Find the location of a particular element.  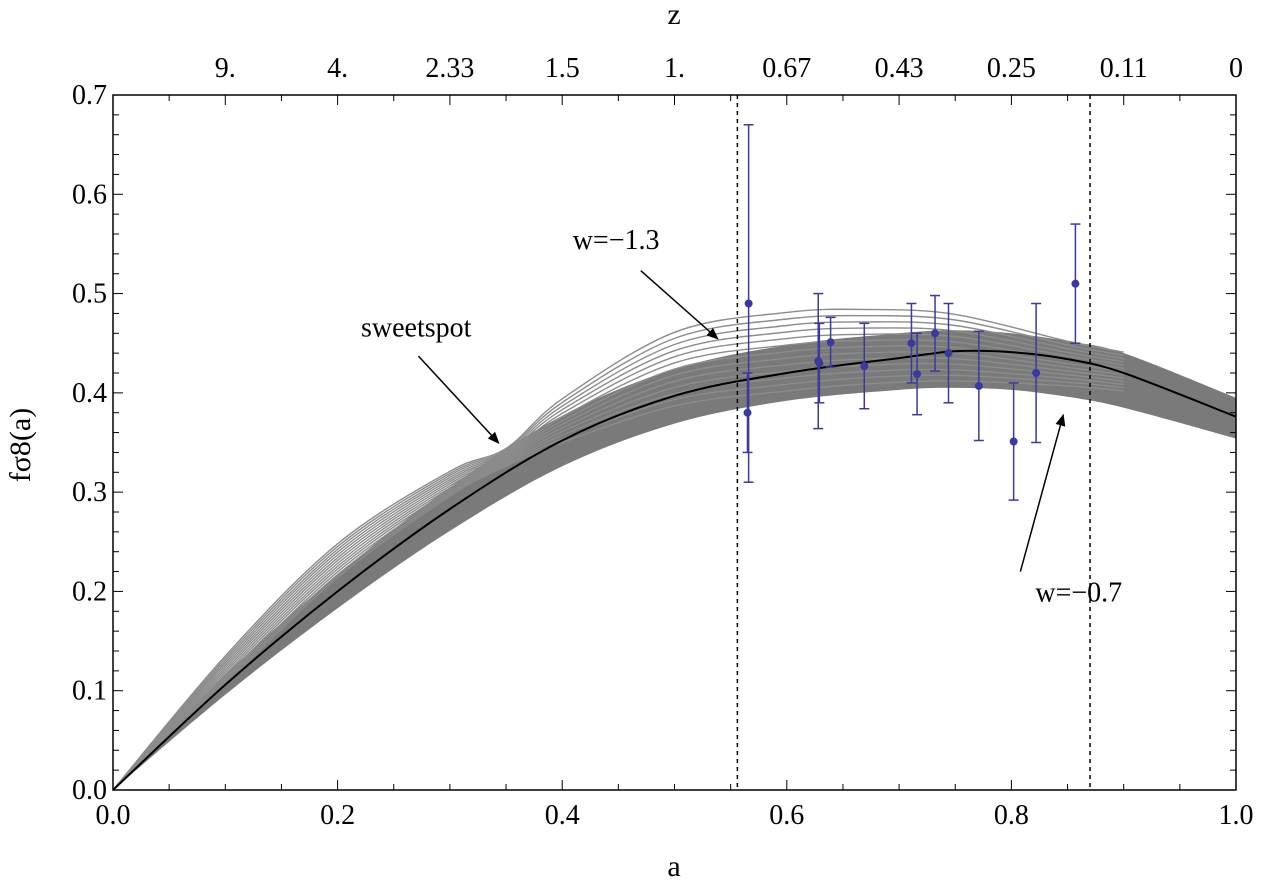

y-tick-label: 0.2 is located at coordinates (89, 591).